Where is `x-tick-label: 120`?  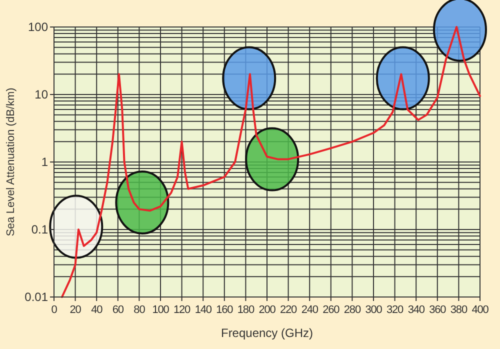 x-tick-label: 120 is located at coordinates (182, 310).